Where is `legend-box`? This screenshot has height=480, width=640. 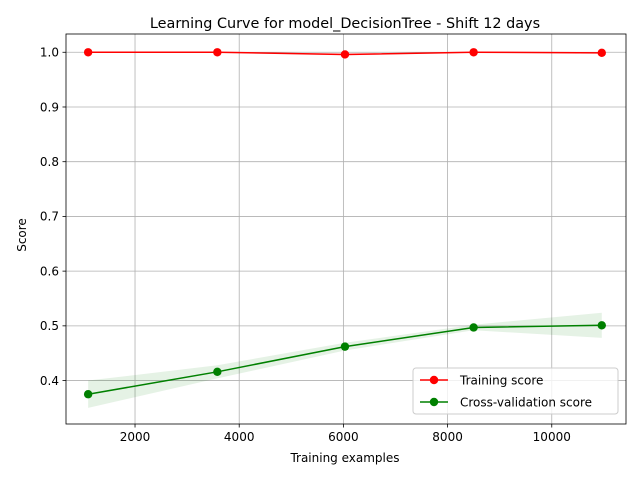
legend-box is located at coordinates (515, 391).